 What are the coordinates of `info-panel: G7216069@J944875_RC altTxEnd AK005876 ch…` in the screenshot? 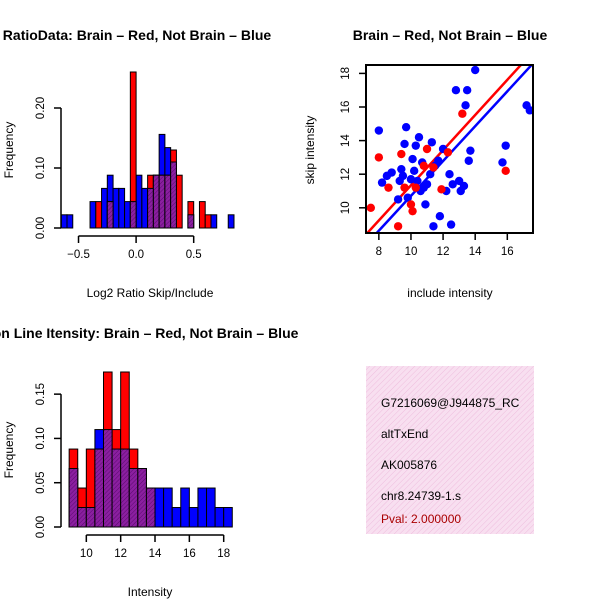 It's located at (450, 450).